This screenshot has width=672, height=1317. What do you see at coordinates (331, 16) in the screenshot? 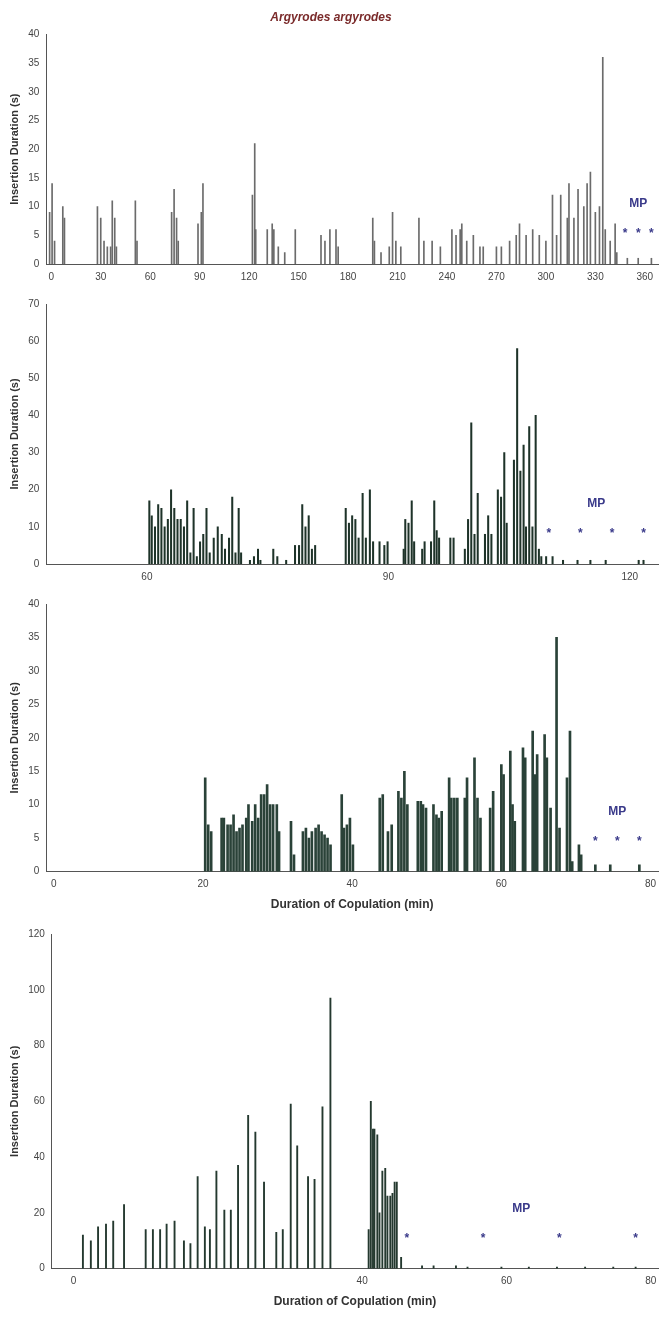
I see `chart-title: Argyrodes argyrodes` at bounding box center [331, 16].